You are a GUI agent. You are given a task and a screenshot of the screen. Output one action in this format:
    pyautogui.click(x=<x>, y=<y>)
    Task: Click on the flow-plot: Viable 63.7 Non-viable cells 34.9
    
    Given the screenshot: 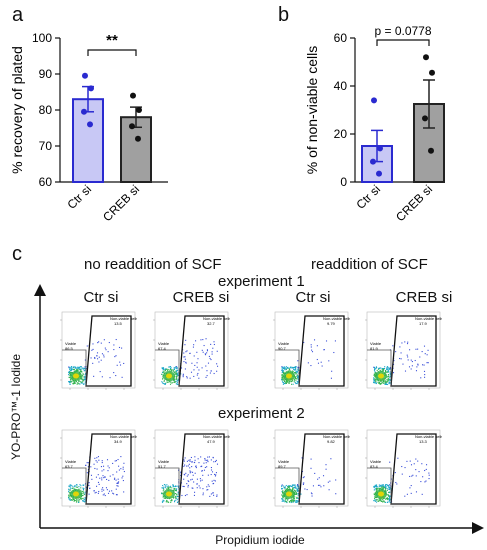 What is the action you would take?
    pyautogui.click(x=94, y=472)
    